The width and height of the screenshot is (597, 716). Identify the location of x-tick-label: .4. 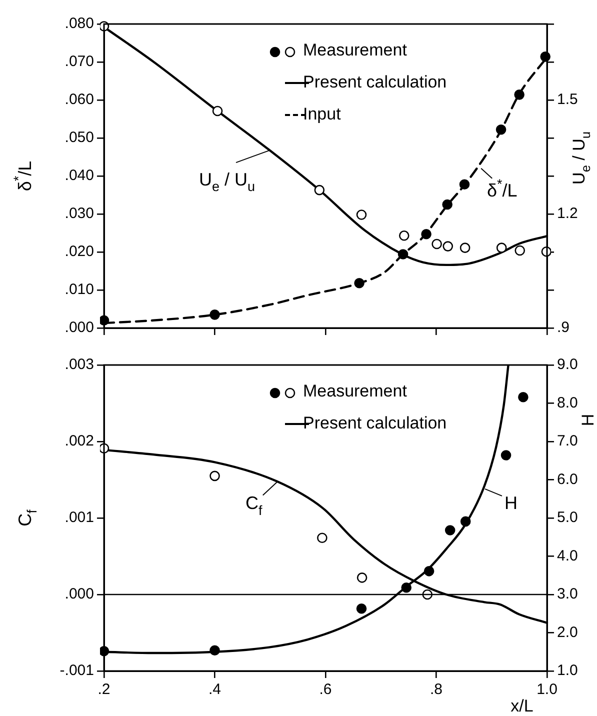
(215, 689).